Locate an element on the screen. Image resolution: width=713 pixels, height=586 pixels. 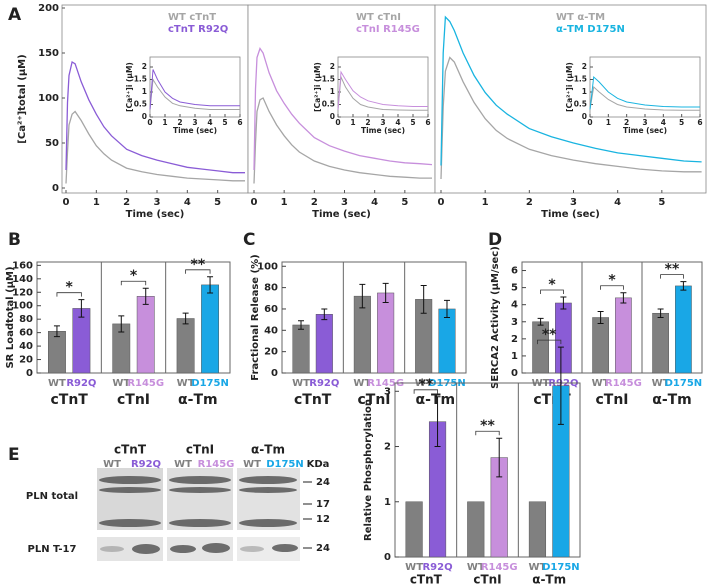
y-tick-label: 150 is located at coordinates (48, 53).